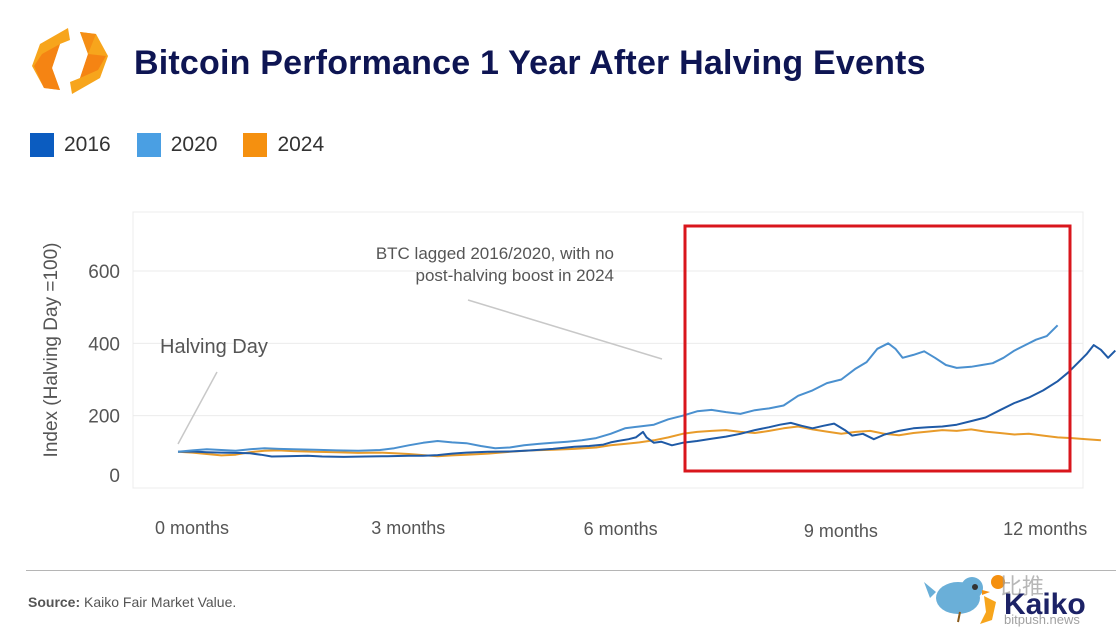 The height and width of the screenshot is (638, 1120). Describe the element at coordinates (214, 347) in the screenshot. I see `annotation-halving-day: Halving Day` at that location.